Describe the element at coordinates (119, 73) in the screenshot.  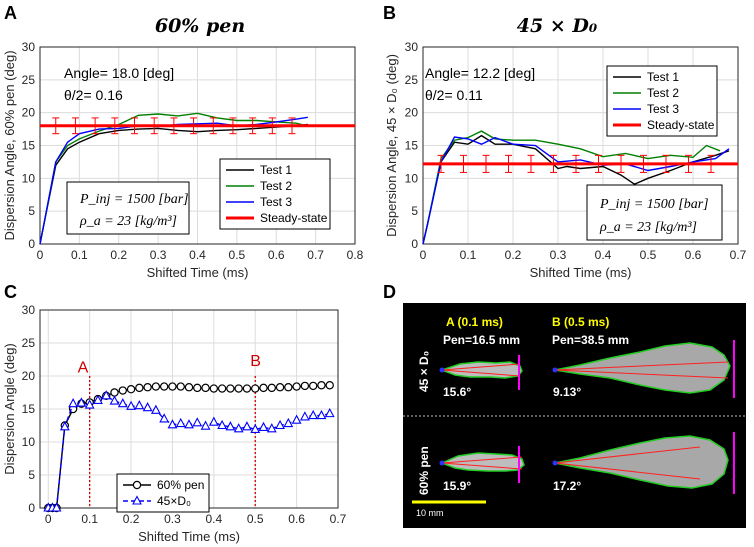
I see `panel-a-angle-text: Angle= 18.0 [deg]` at that location.